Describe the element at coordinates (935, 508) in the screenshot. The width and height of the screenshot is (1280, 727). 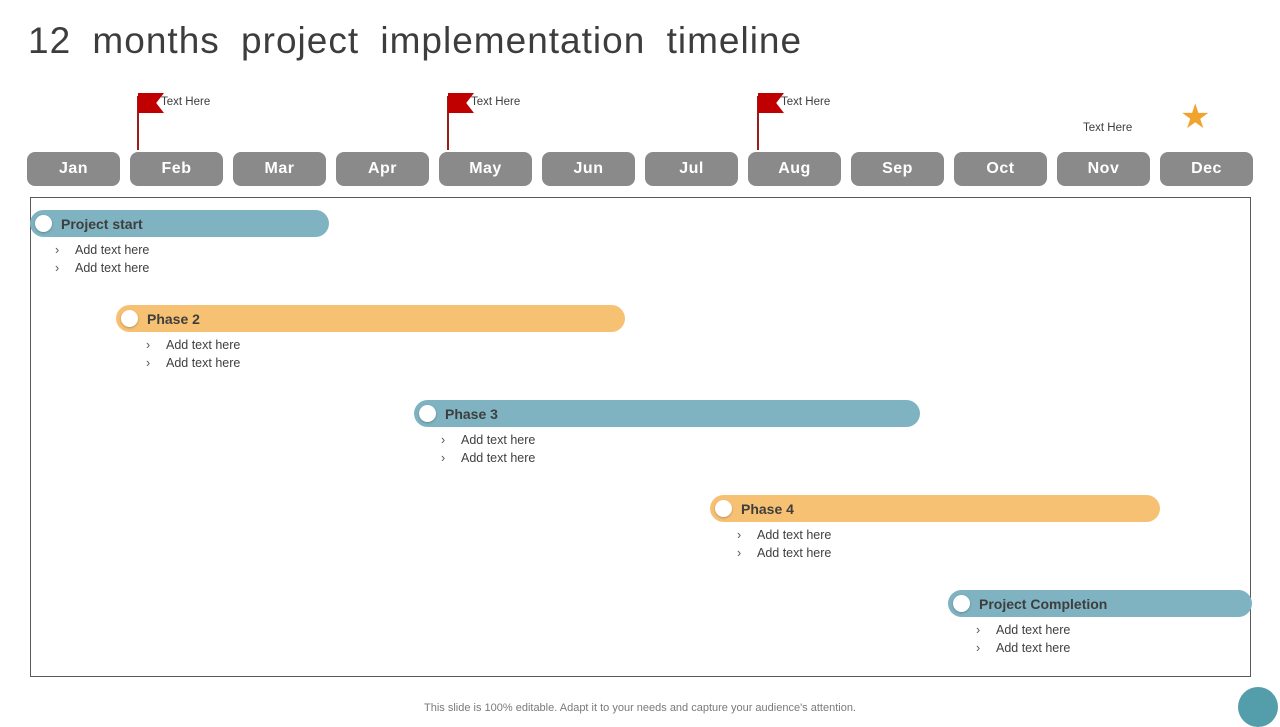
I see `phase-bar-phase-4: Phase 4` at that location.